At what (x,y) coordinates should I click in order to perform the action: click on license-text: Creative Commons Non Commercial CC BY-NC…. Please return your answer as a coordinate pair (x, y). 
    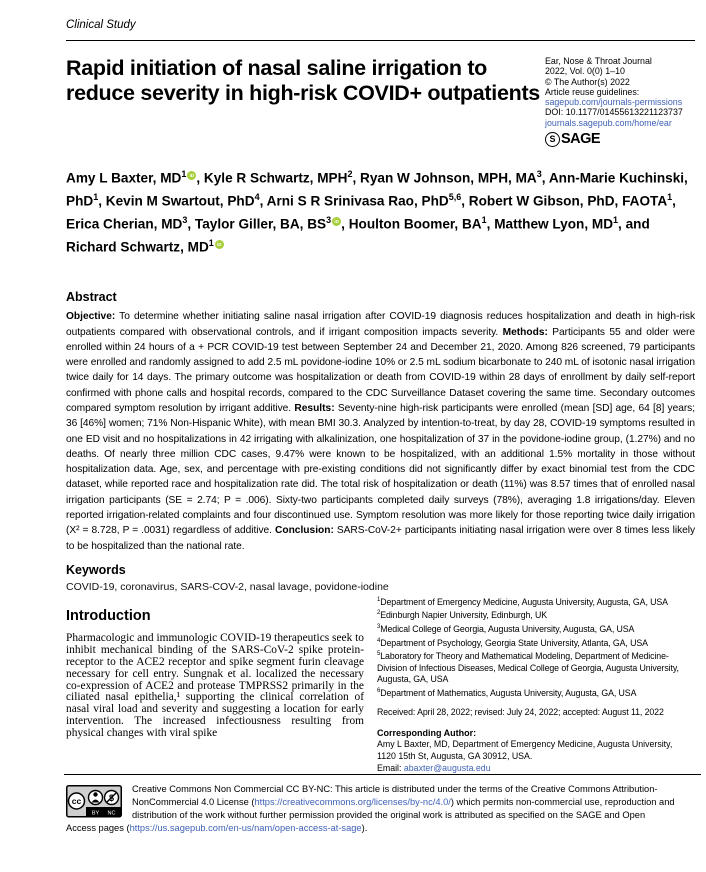
    Looking at the image, I should click on (370, 808).